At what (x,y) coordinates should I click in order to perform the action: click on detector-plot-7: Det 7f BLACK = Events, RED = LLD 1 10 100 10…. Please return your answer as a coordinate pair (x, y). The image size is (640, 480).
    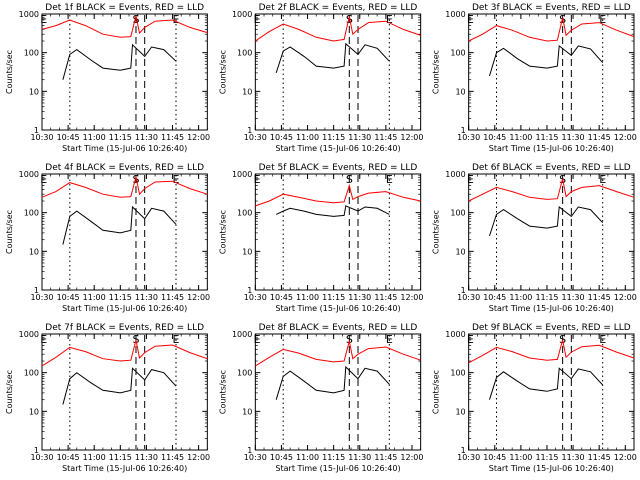
    Looking at the image, I should click on (107, 398).